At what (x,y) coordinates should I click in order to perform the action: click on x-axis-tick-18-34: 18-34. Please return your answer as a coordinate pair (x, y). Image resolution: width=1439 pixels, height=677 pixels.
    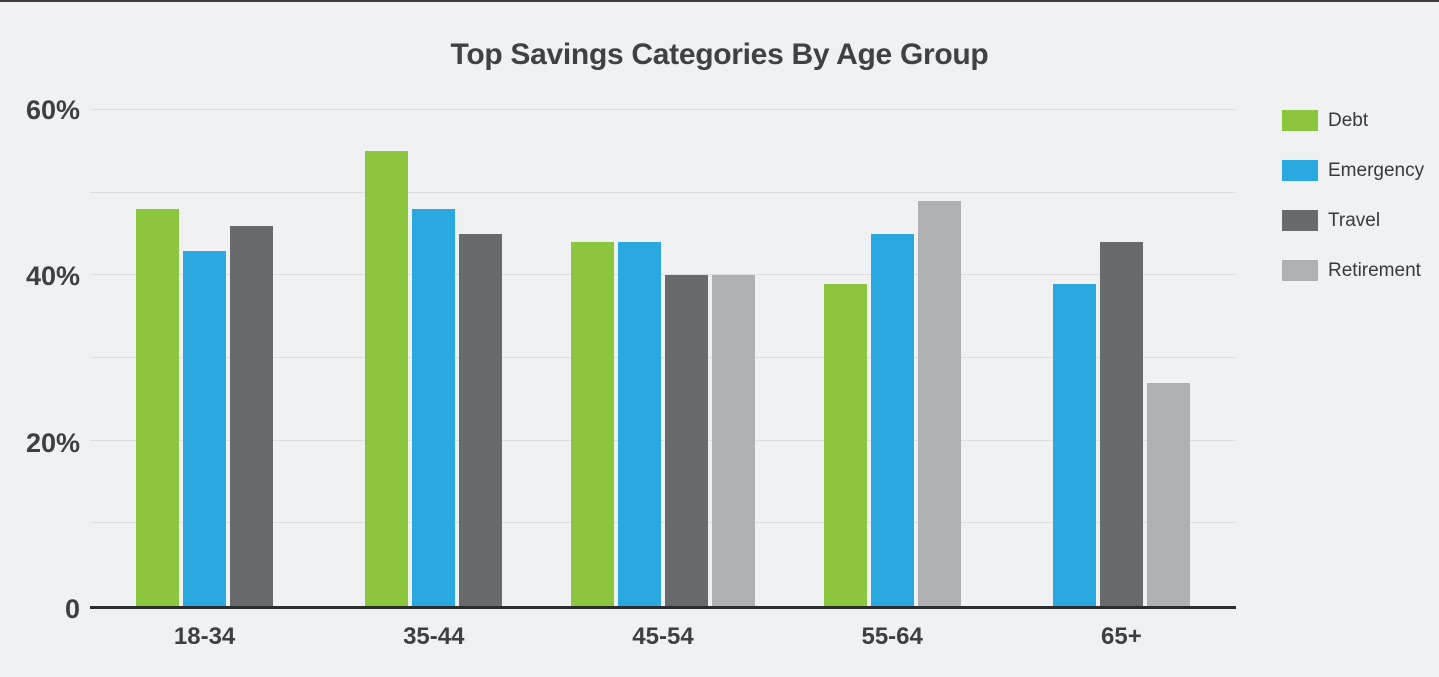
    Looking at the image, I should click on (204, 636).